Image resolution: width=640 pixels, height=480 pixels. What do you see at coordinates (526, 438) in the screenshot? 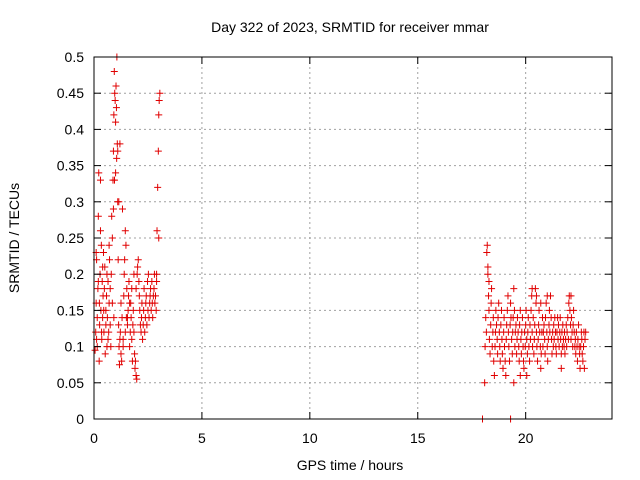
I see `x-tick-label: 20` at bounding box center [526, 438].